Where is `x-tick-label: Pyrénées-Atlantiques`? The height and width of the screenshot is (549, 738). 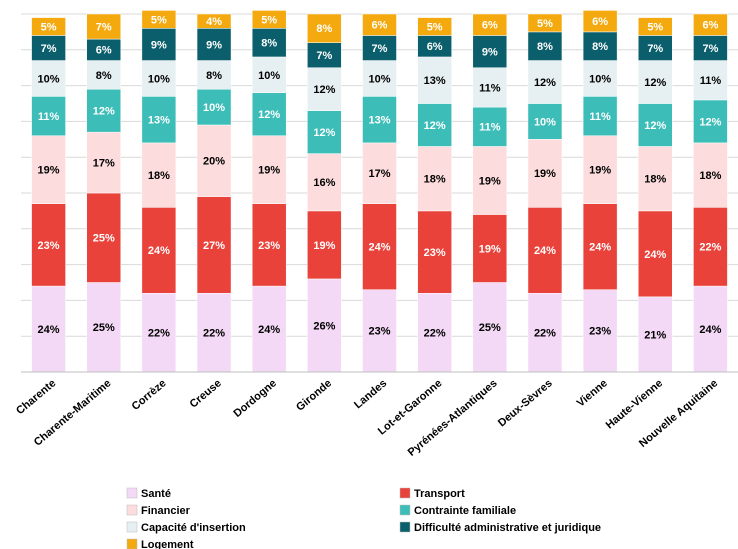 x-tick-label: Pyrénées-Atlantiques is located at coordinates (453, 417).